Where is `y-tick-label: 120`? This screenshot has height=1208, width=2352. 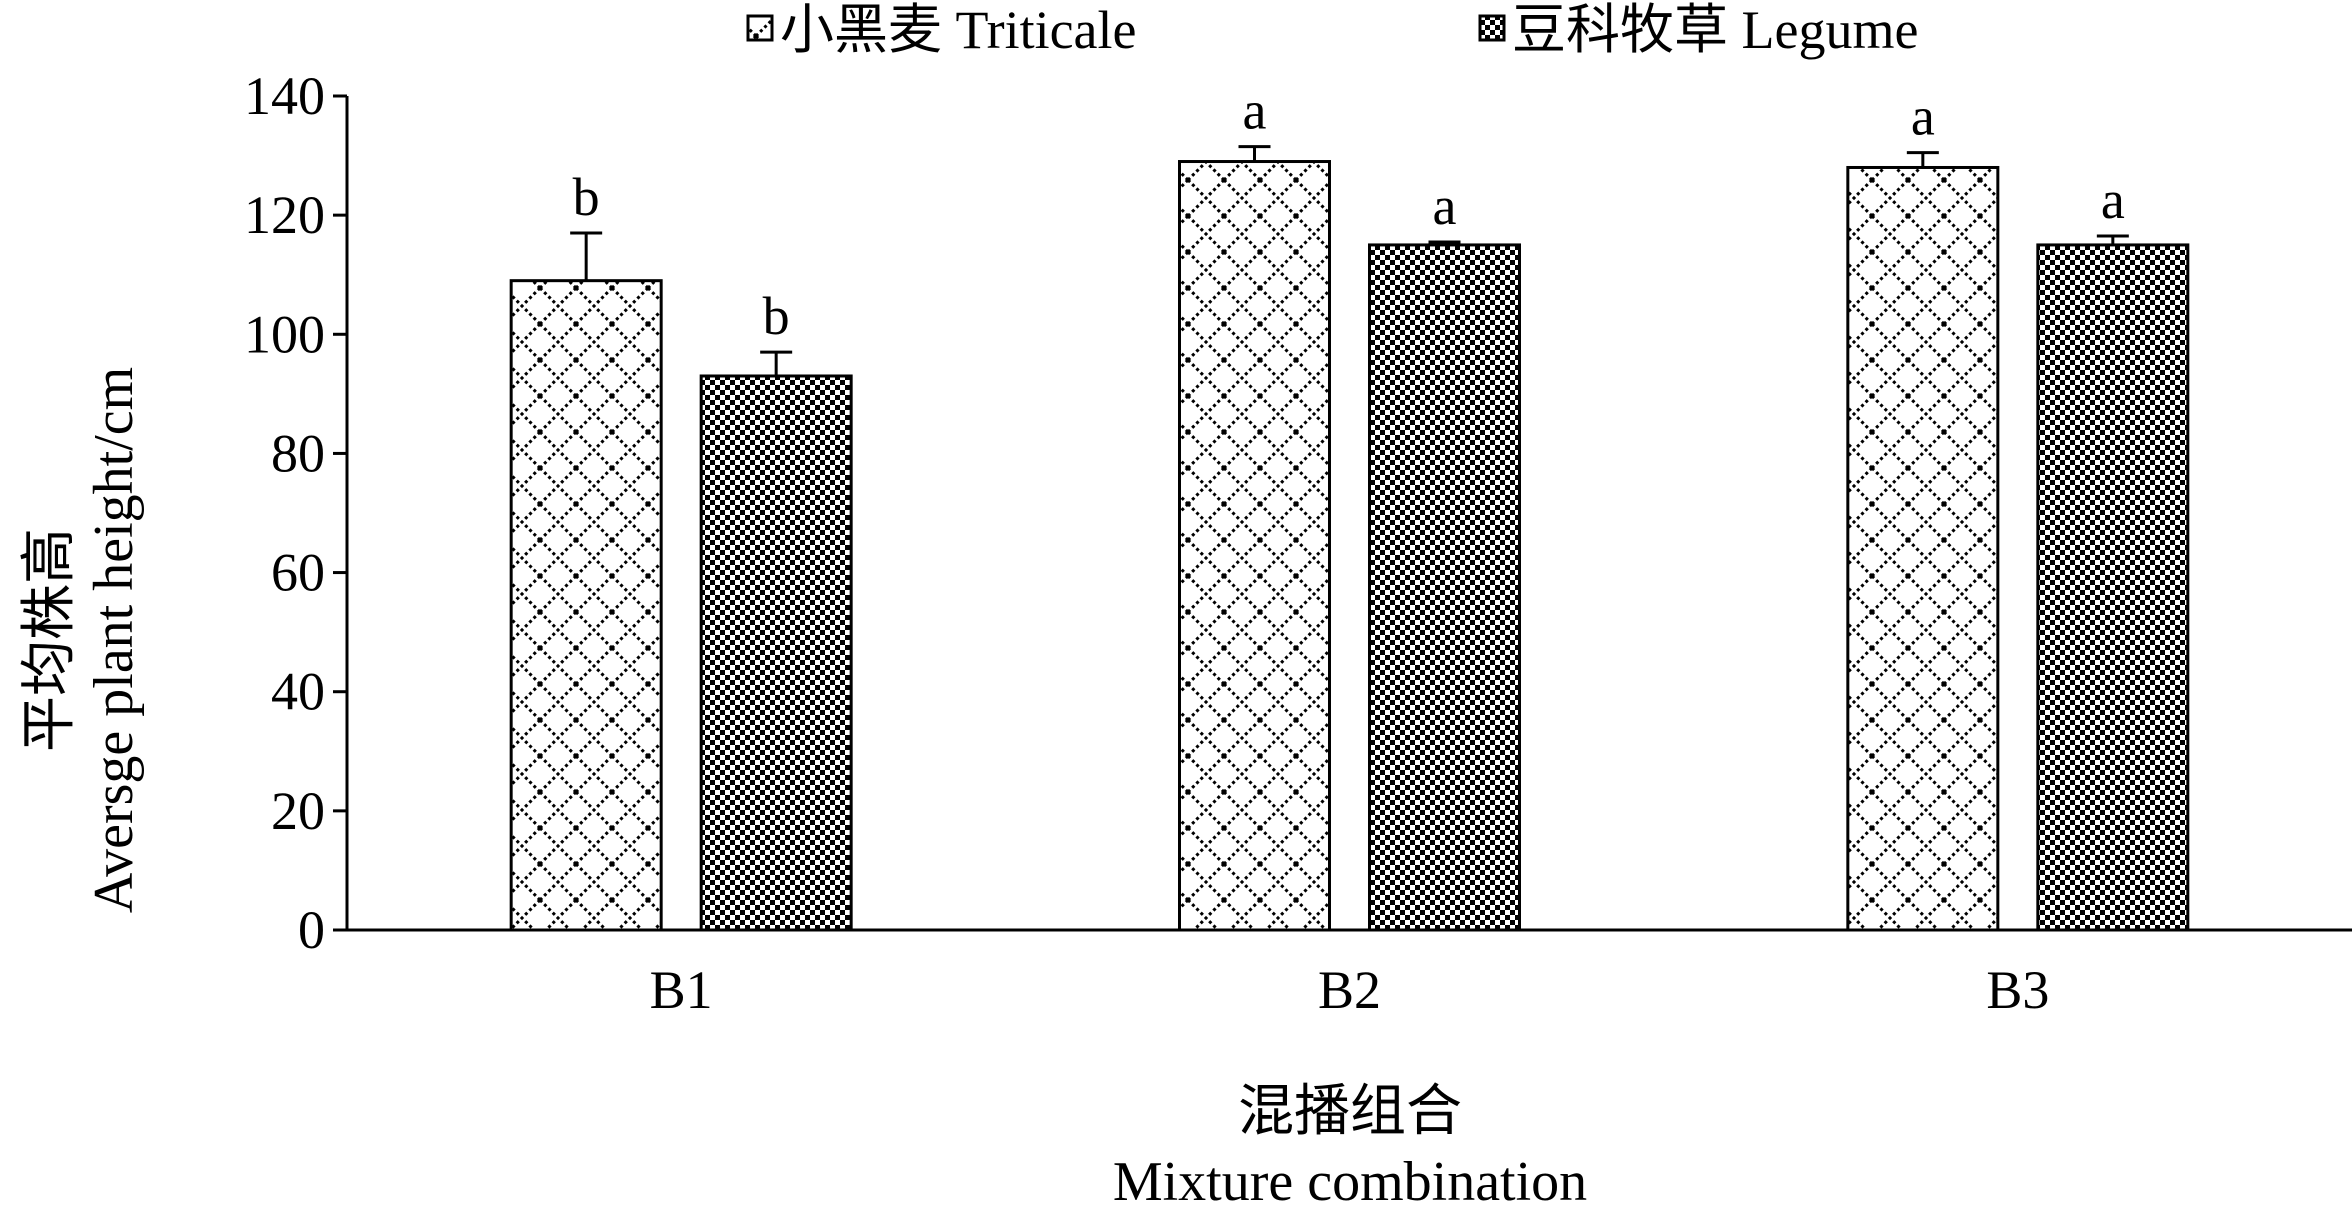 y-tick-label: 120 is located at coordinates (284, 215).